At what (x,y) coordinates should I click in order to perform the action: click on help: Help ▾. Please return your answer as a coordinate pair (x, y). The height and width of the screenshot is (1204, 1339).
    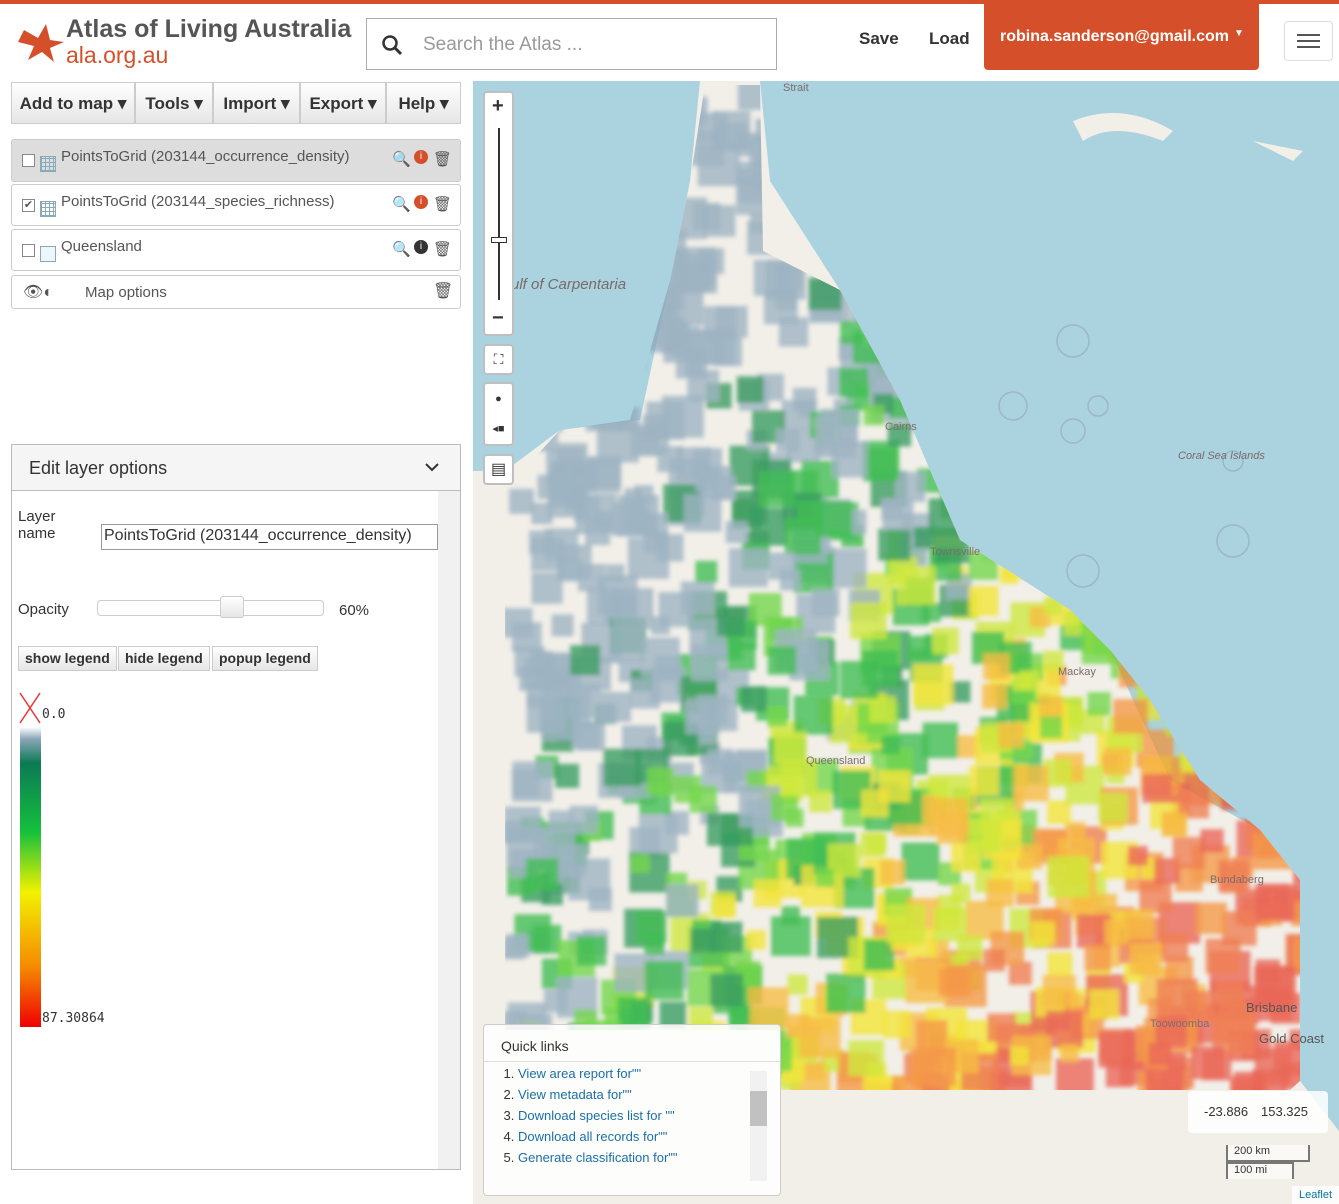
    Looking at the image, I should click on (423, 103).